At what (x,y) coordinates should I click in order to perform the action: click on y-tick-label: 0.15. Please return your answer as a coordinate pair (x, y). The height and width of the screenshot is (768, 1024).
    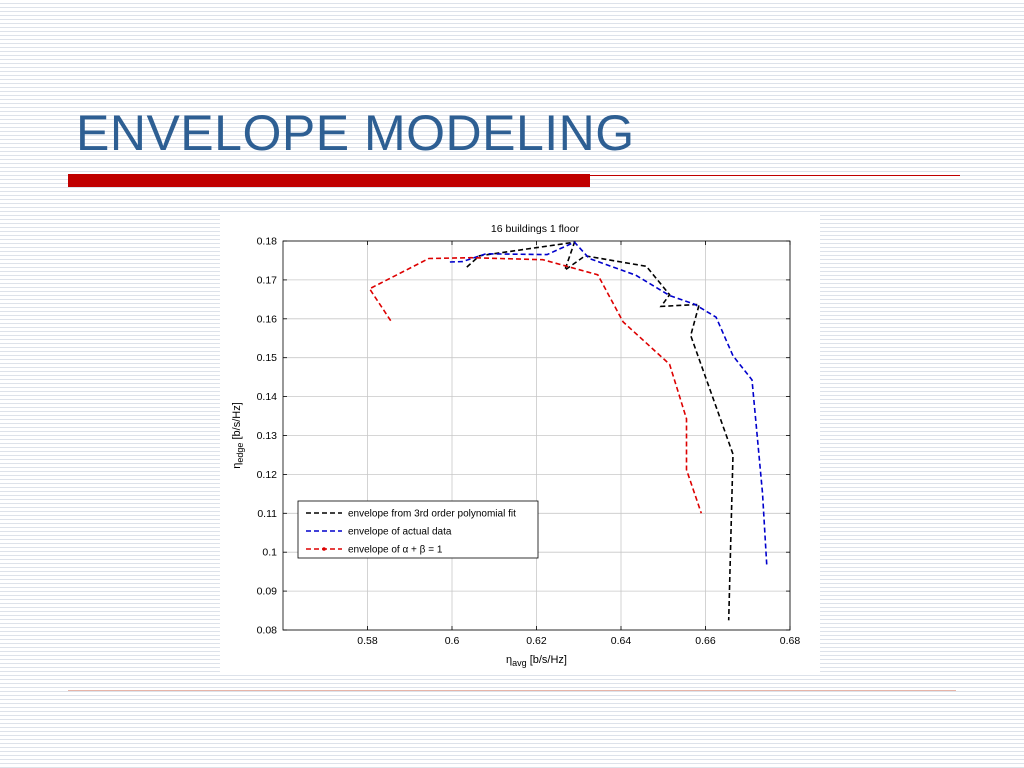
    Looking at the image, I should click on (267, 358).